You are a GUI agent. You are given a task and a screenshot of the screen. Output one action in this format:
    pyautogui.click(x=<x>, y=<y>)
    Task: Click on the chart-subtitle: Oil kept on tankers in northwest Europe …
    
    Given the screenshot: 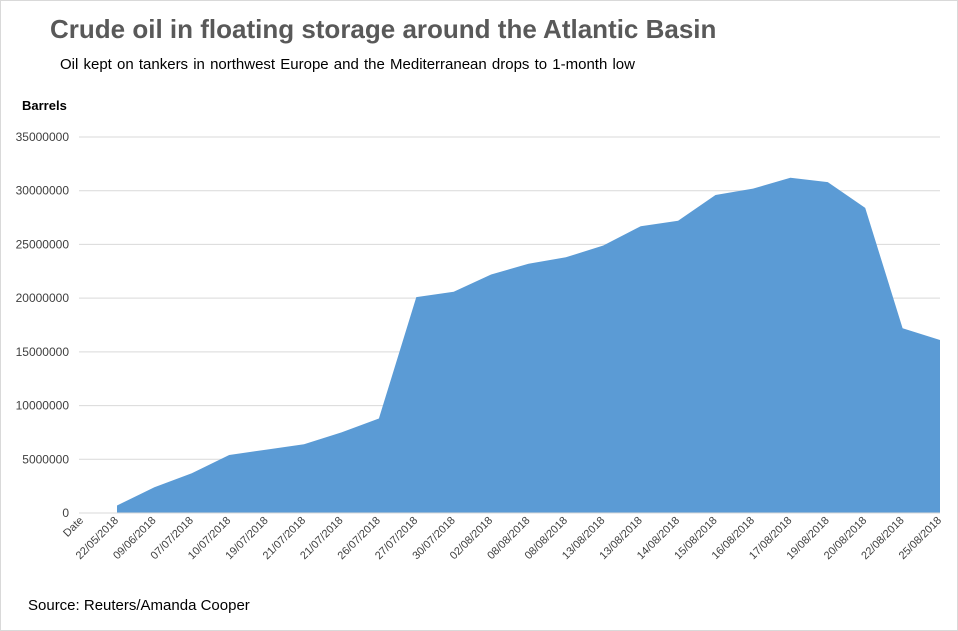 What is the action you would take?
    pyautogui.click(x=347, y=64)
    